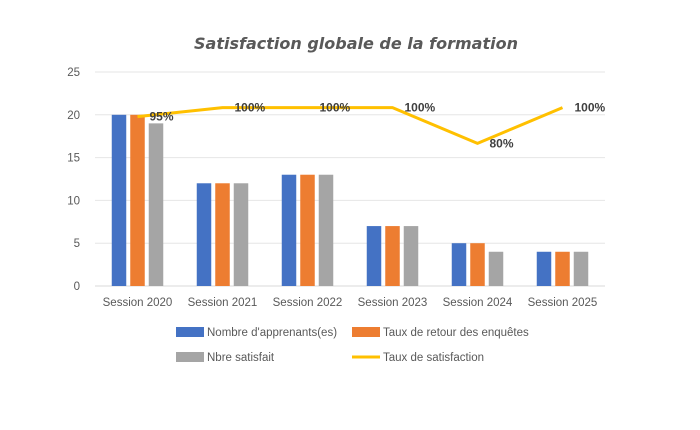 Image resolution: width=700 pixels, height=430 pixels. I want to click on legend-label: Nbre satisfait, so click(241, 358).